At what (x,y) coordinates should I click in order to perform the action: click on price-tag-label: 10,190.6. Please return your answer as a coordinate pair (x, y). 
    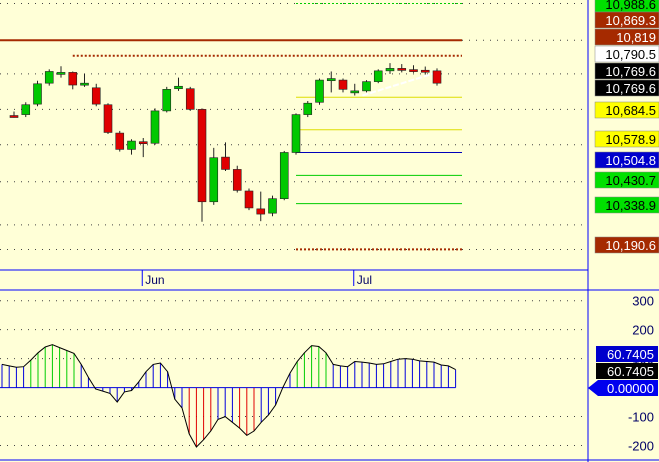
    Looking at the image, I should click on (630, 245).